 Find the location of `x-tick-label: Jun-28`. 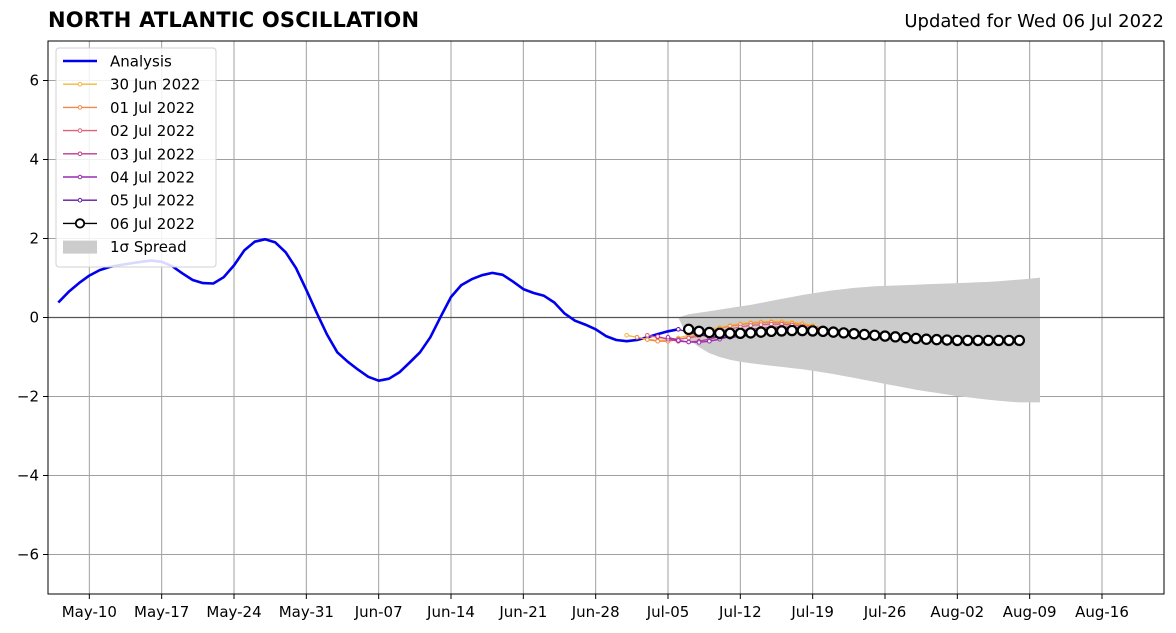

x-tick-label: Jun-28 is located at coordinates (595, 612).